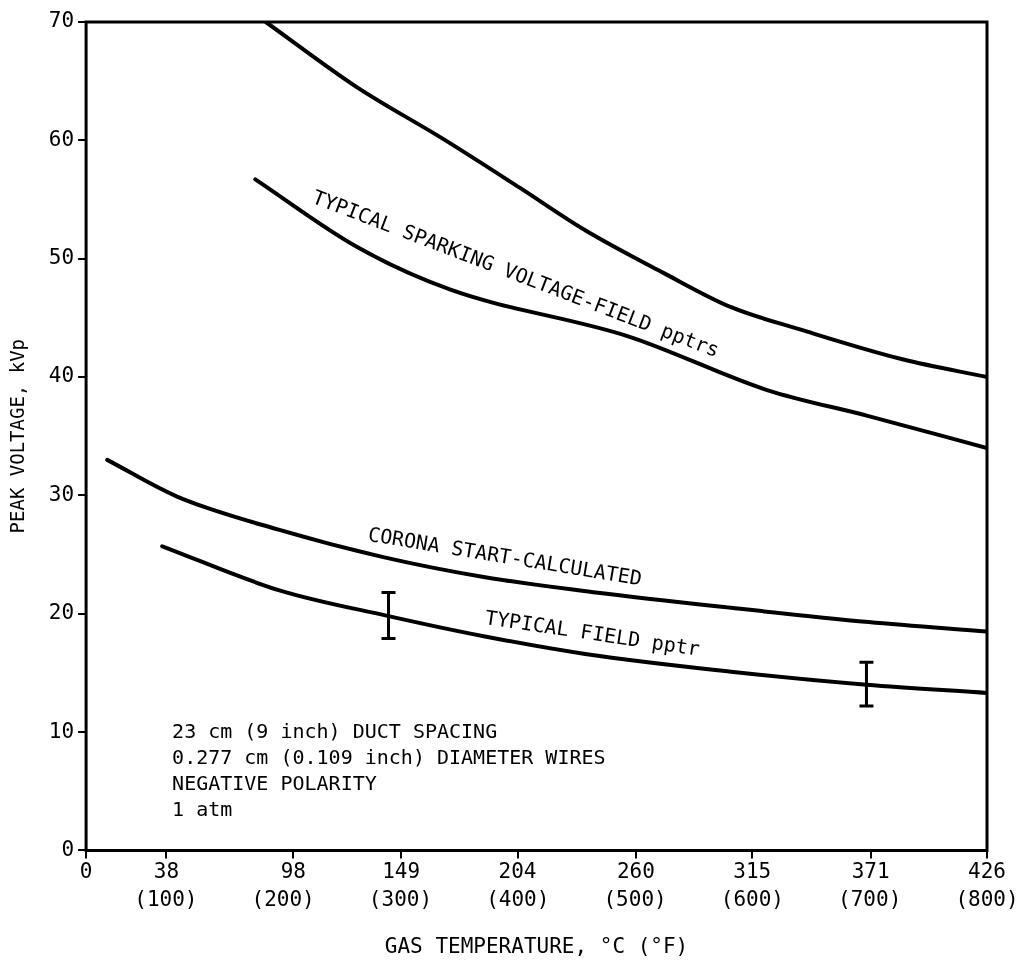  I want to click on x-tick-label: 0, so click(86, 871).